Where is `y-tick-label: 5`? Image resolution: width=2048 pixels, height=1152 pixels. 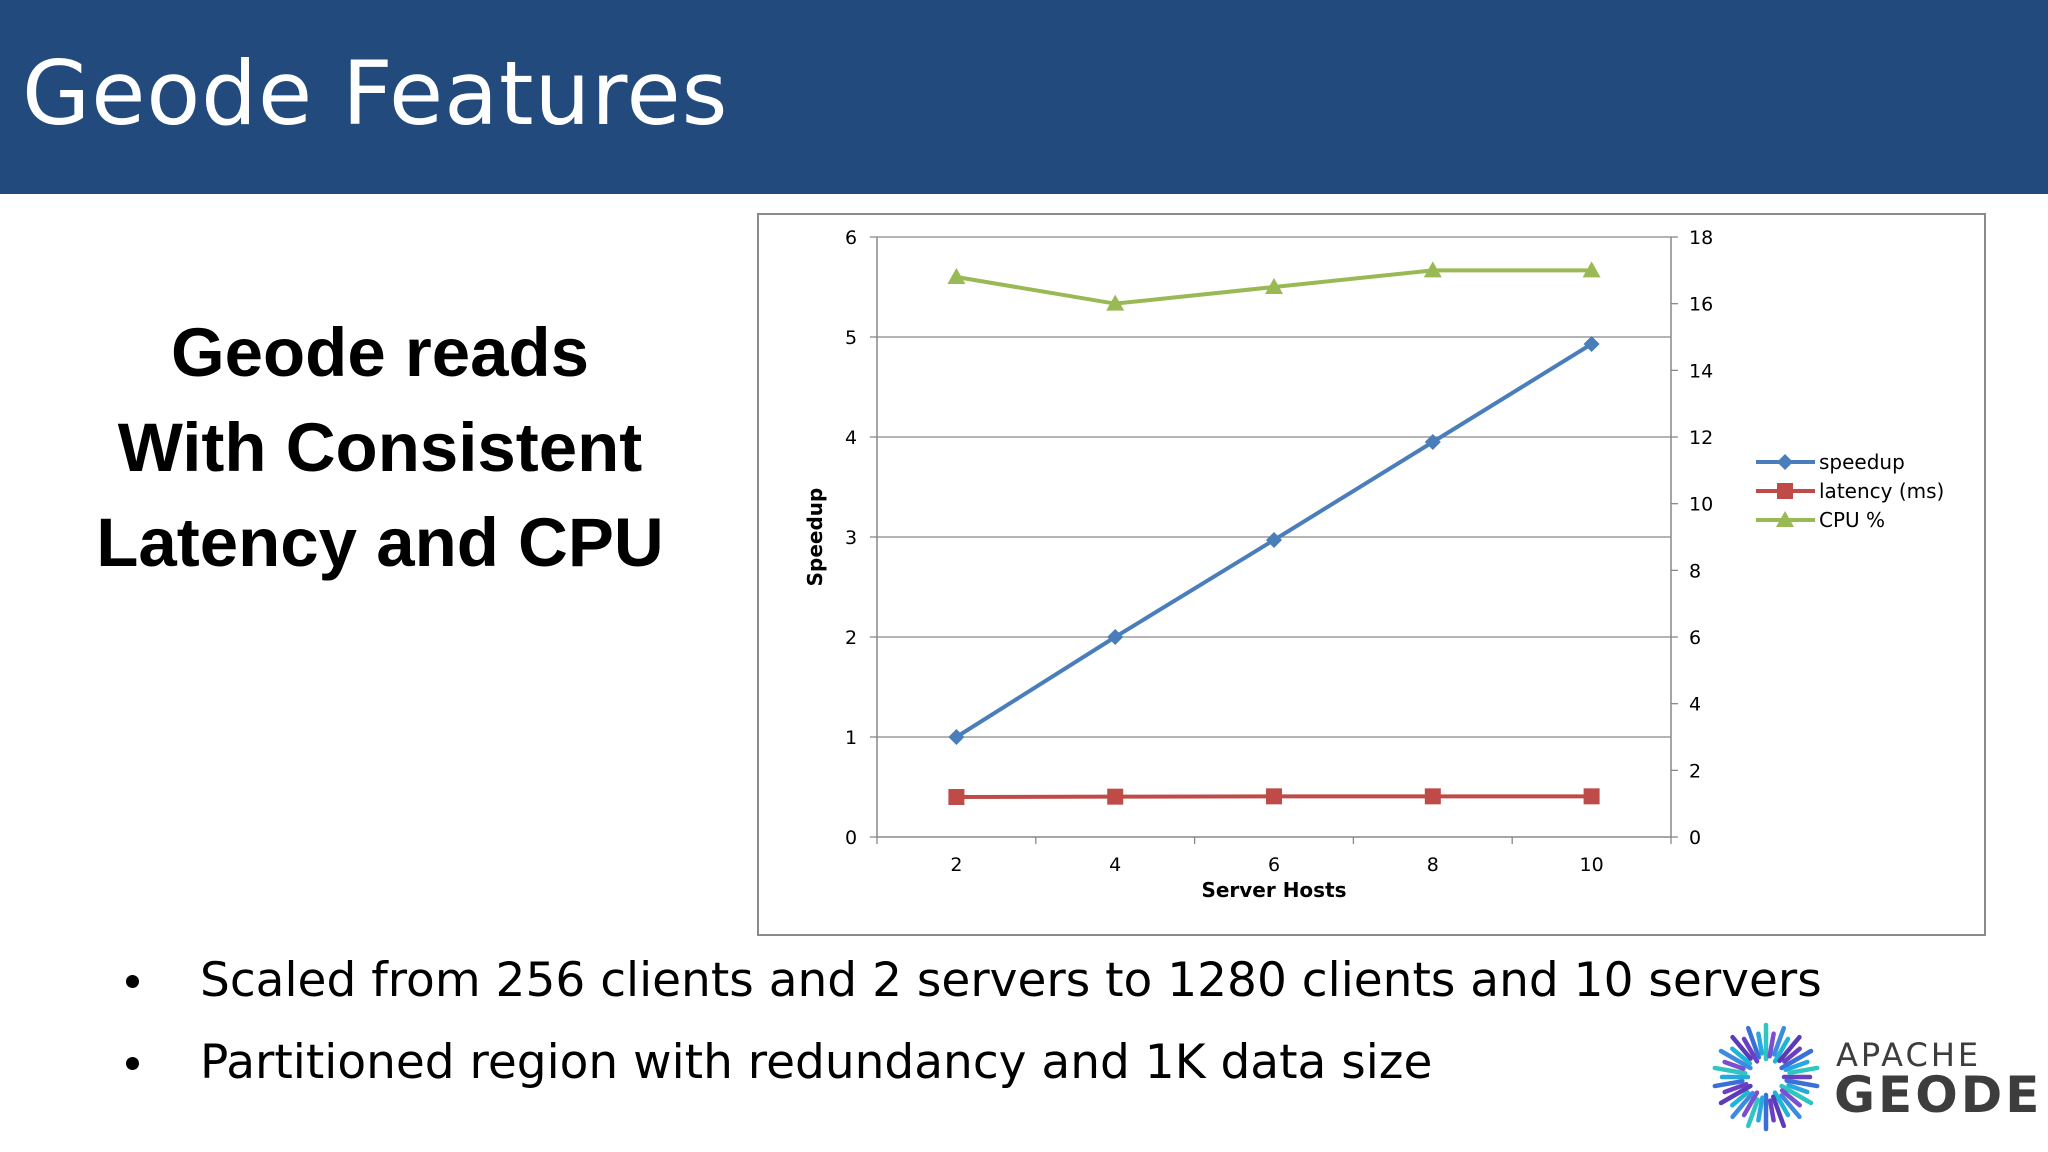 y-tick-label: 5 is located at coordinates (851, 338).